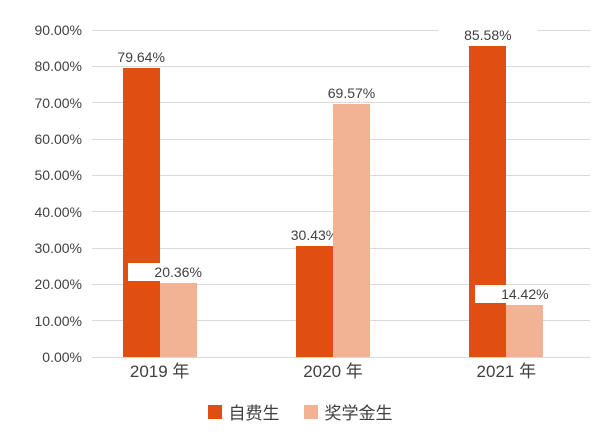 This screenshot has width=600, height=438. I want to click on x-axis-category-label: 2019 年, so click(159, 371).